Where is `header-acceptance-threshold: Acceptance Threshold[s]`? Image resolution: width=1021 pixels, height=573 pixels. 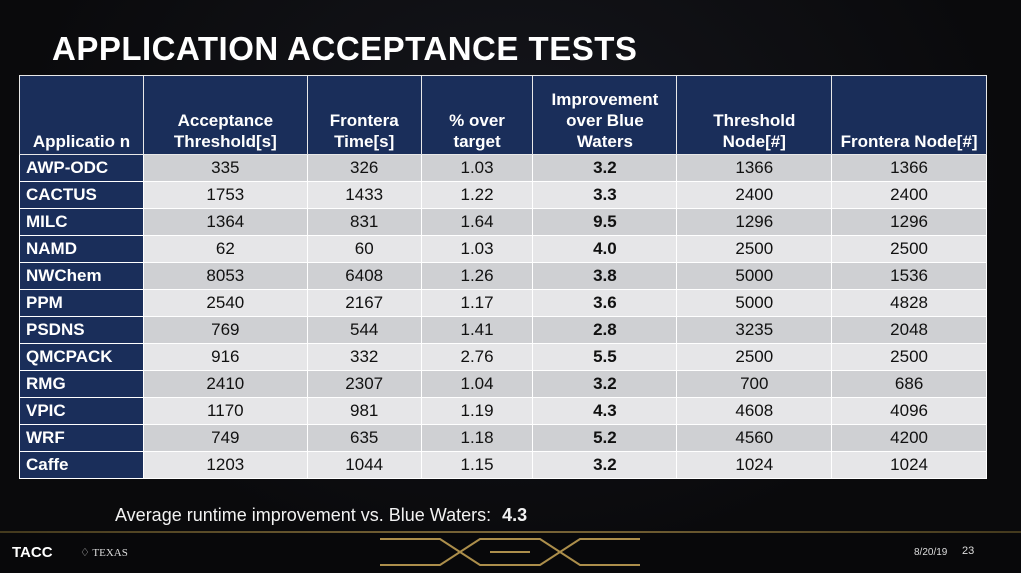
header-acceptance-threshold: Acceptance Threshold[s] is located at coordinates (225, 115).